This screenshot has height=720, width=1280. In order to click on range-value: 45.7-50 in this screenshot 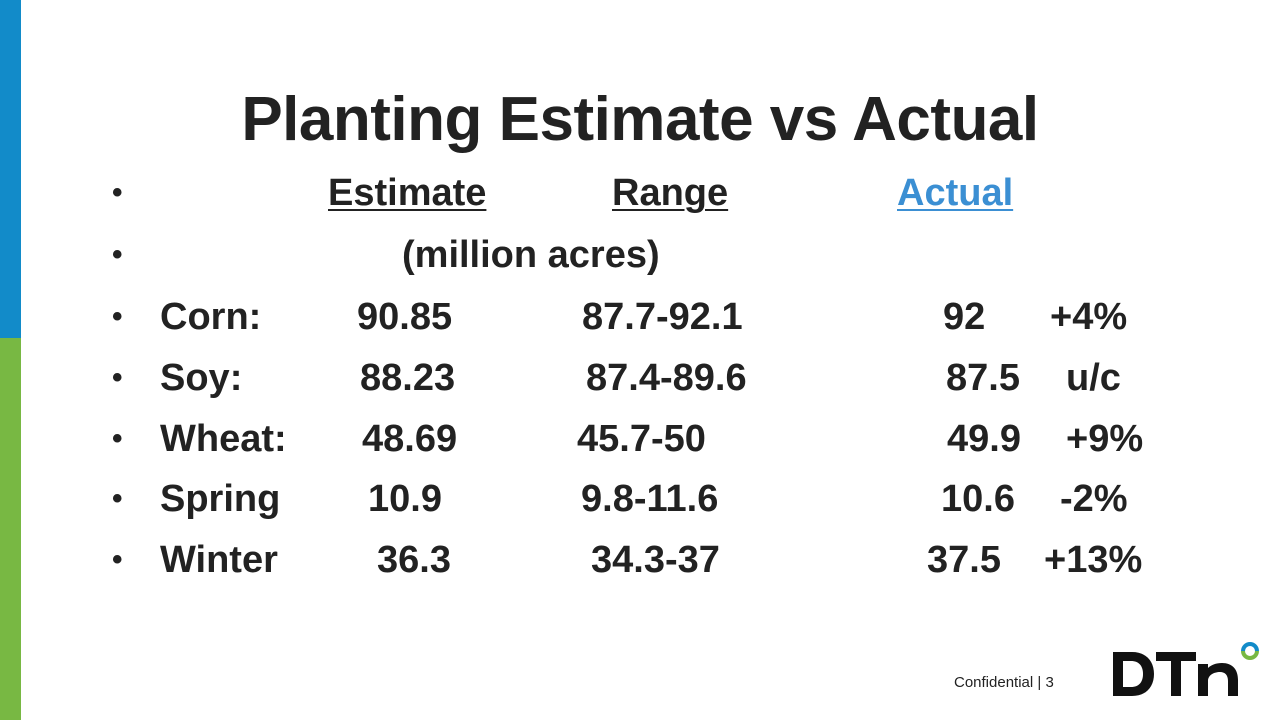, I will do `click(641, 439)`.